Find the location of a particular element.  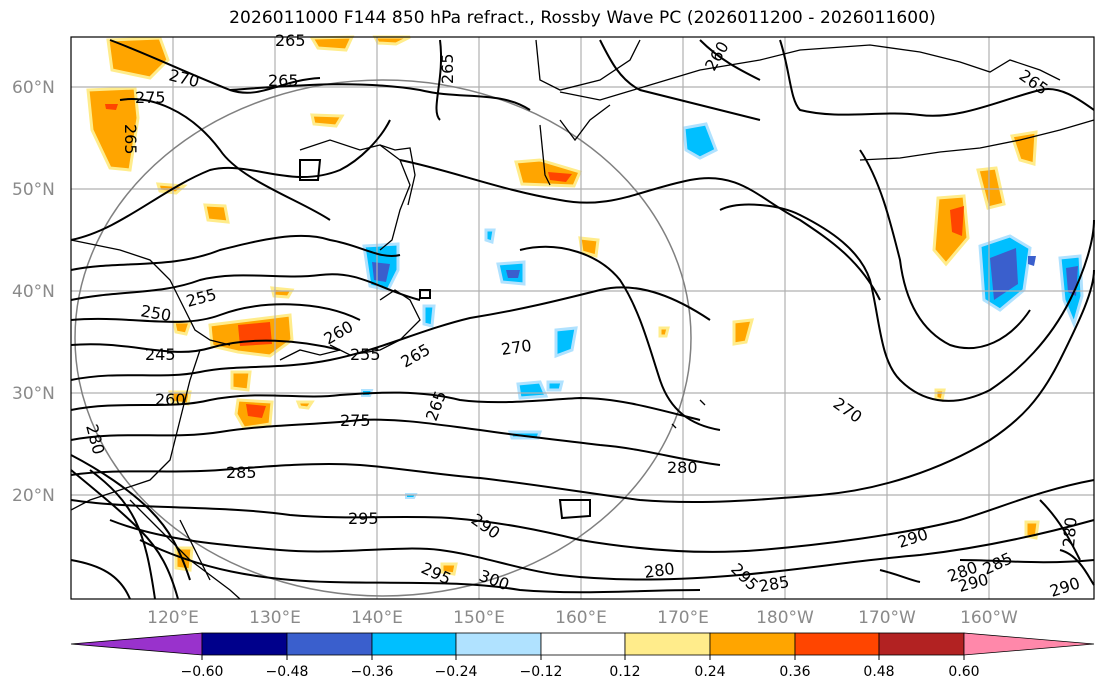

lat-label: 30°N is located at coordinates (33, 394).